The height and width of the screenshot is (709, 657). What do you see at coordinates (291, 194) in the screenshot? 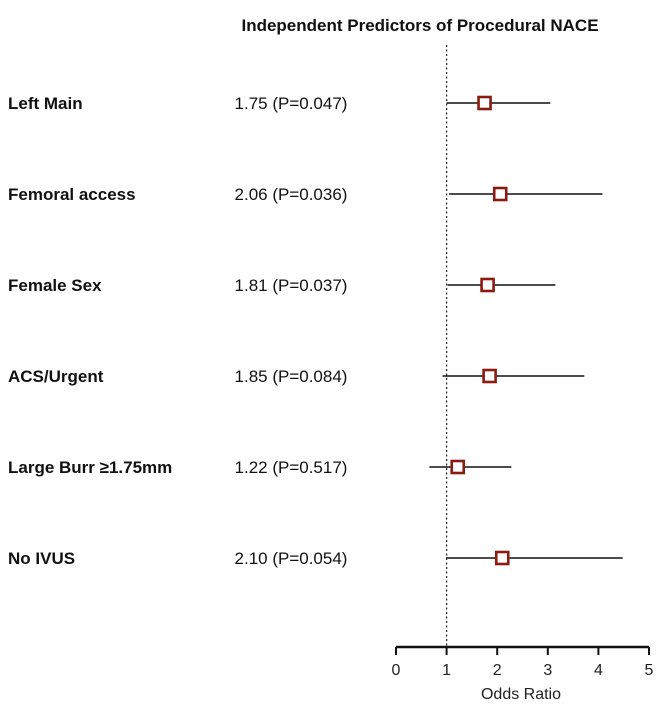
I see `row-value-text: 2.06 (P=0.036)` at bounding box center [291, 194].